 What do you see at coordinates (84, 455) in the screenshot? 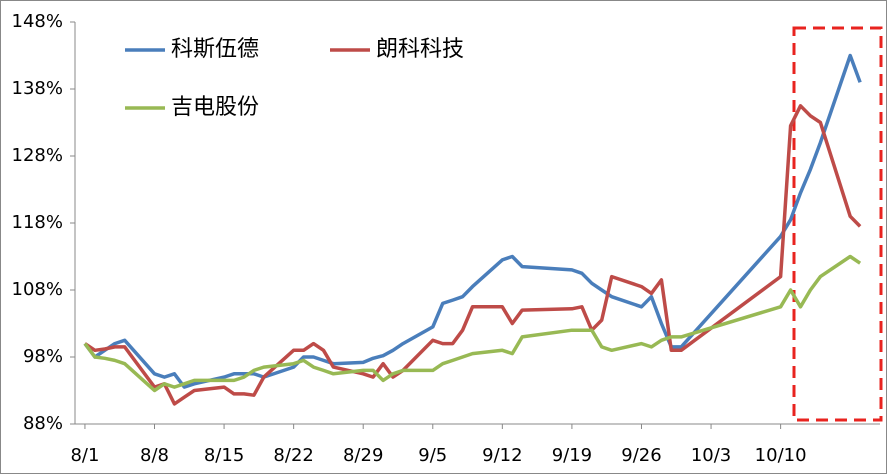
I see `x-tick-label: 8/1` at bounding box center [84, 455].